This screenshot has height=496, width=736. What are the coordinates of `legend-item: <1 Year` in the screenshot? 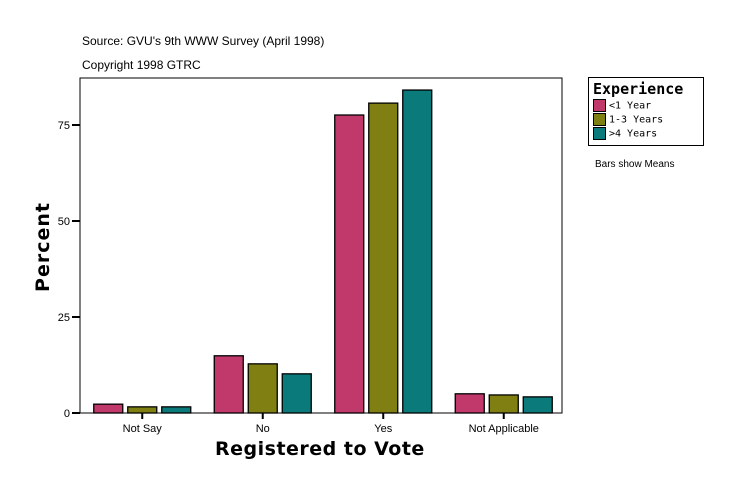 It's located at (622, 105).